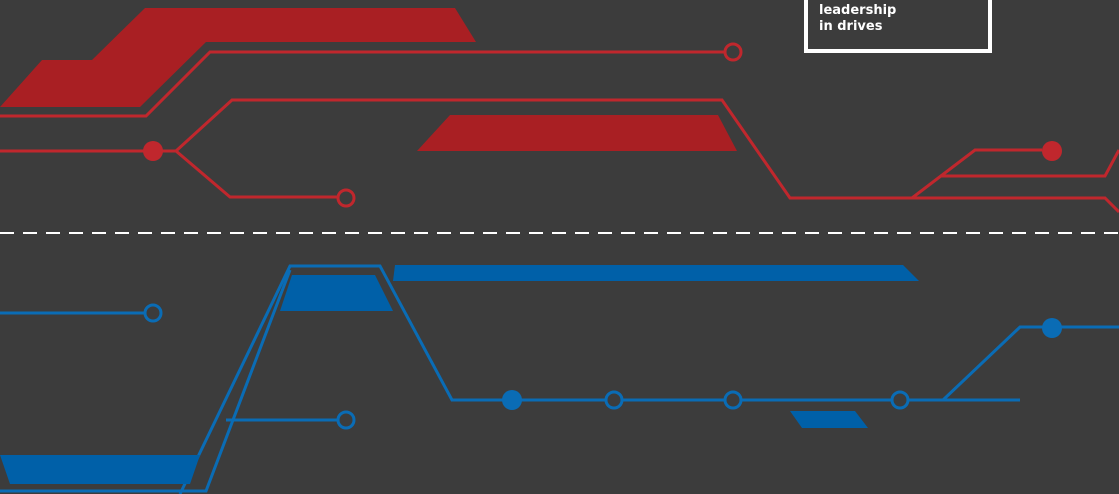  I want to click on badge-text: leadership, so click(857, 10).